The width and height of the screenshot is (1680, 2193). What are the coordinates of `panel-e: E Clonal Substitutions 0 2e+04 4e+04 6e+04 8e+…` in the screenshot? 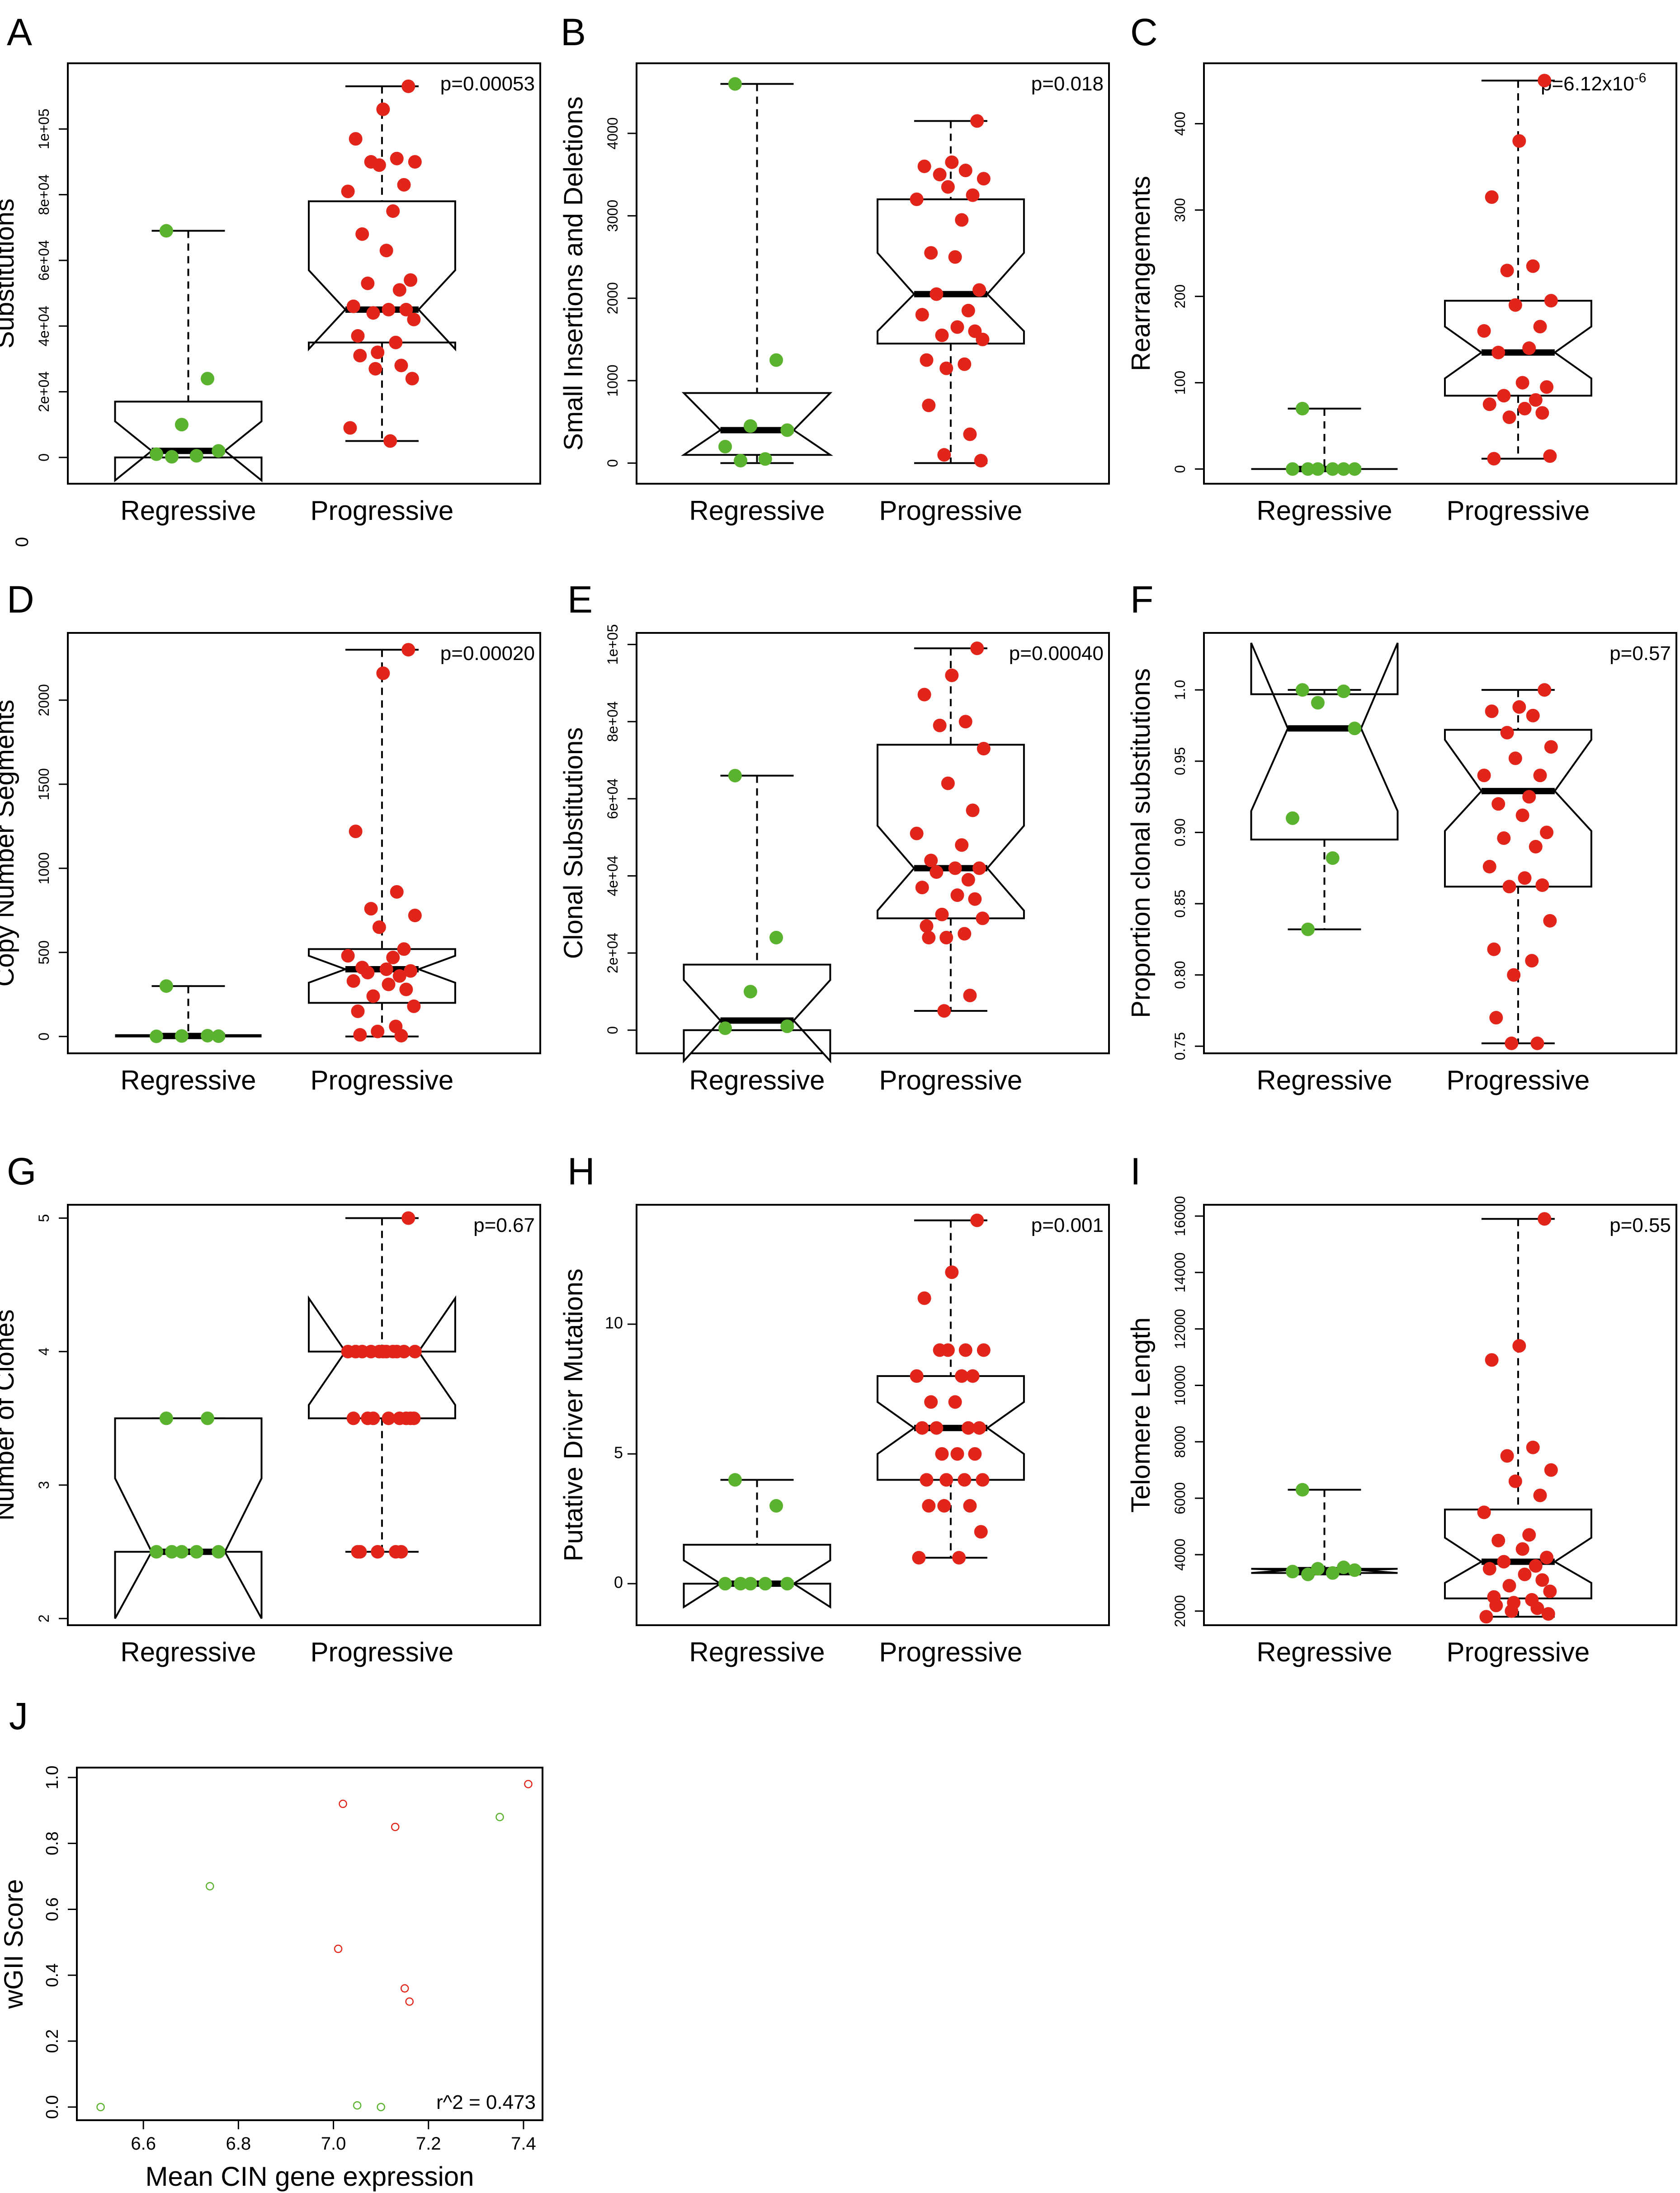 It's located at (835, 836).